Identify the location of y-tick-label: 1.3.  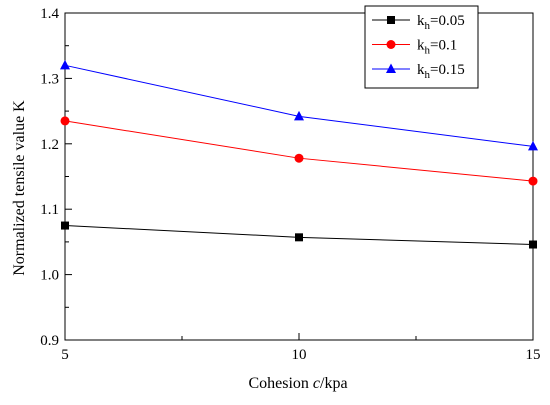
(49, 79).